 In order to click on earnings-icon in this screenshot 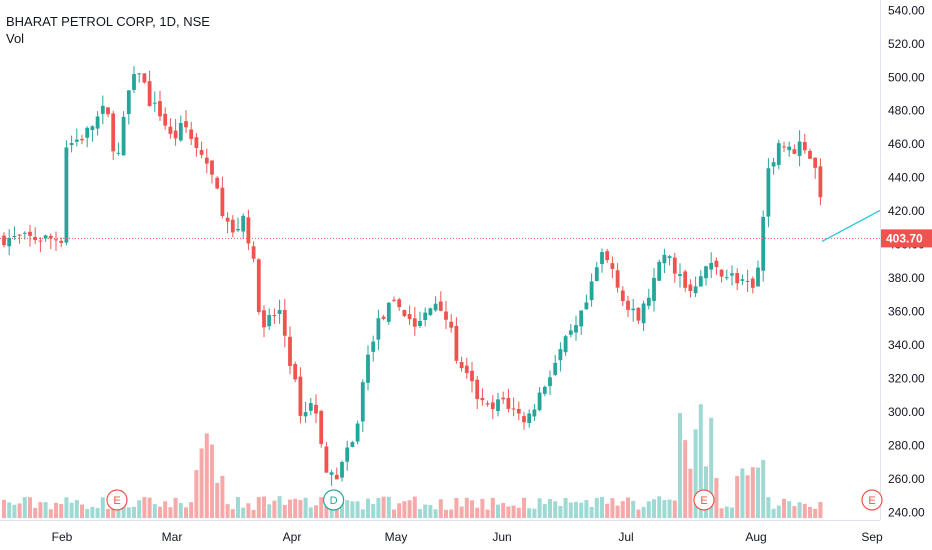, I will do `click(704, 500)`.